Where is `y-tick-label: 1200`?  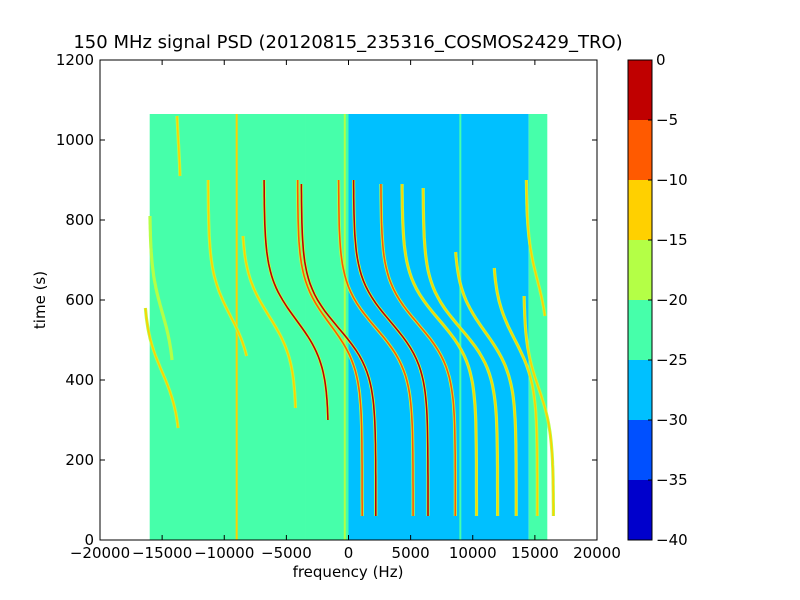 y-tick-label: 1200 is located at coordinates (75, 60).